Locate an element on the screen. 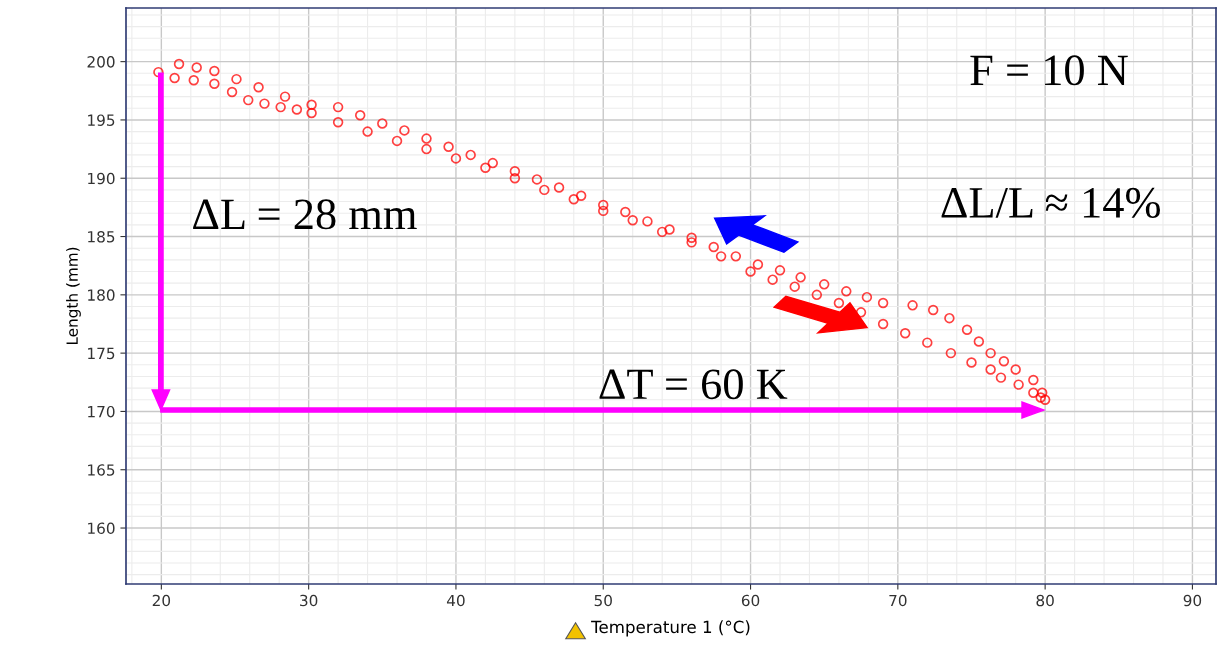  x-tick-label: 70 is located at coordinates (898, 600).